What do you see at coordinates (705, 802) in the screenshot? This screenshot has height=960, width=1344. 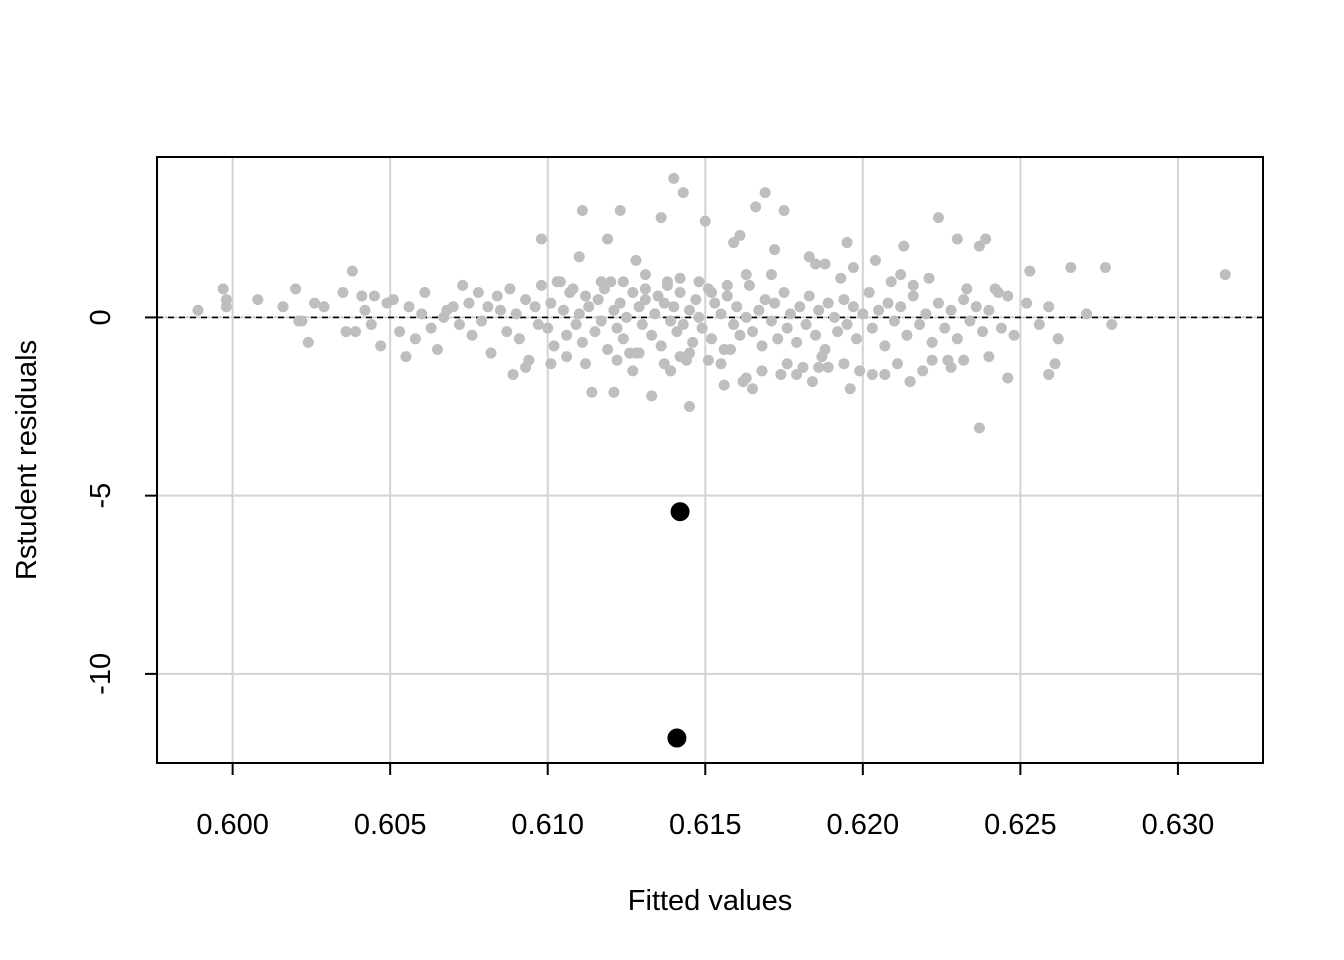 I see `x-axis: 0.600 0.605 0.610 0.615 0.620 0.625 0.630` at bounding box center [705, 802].